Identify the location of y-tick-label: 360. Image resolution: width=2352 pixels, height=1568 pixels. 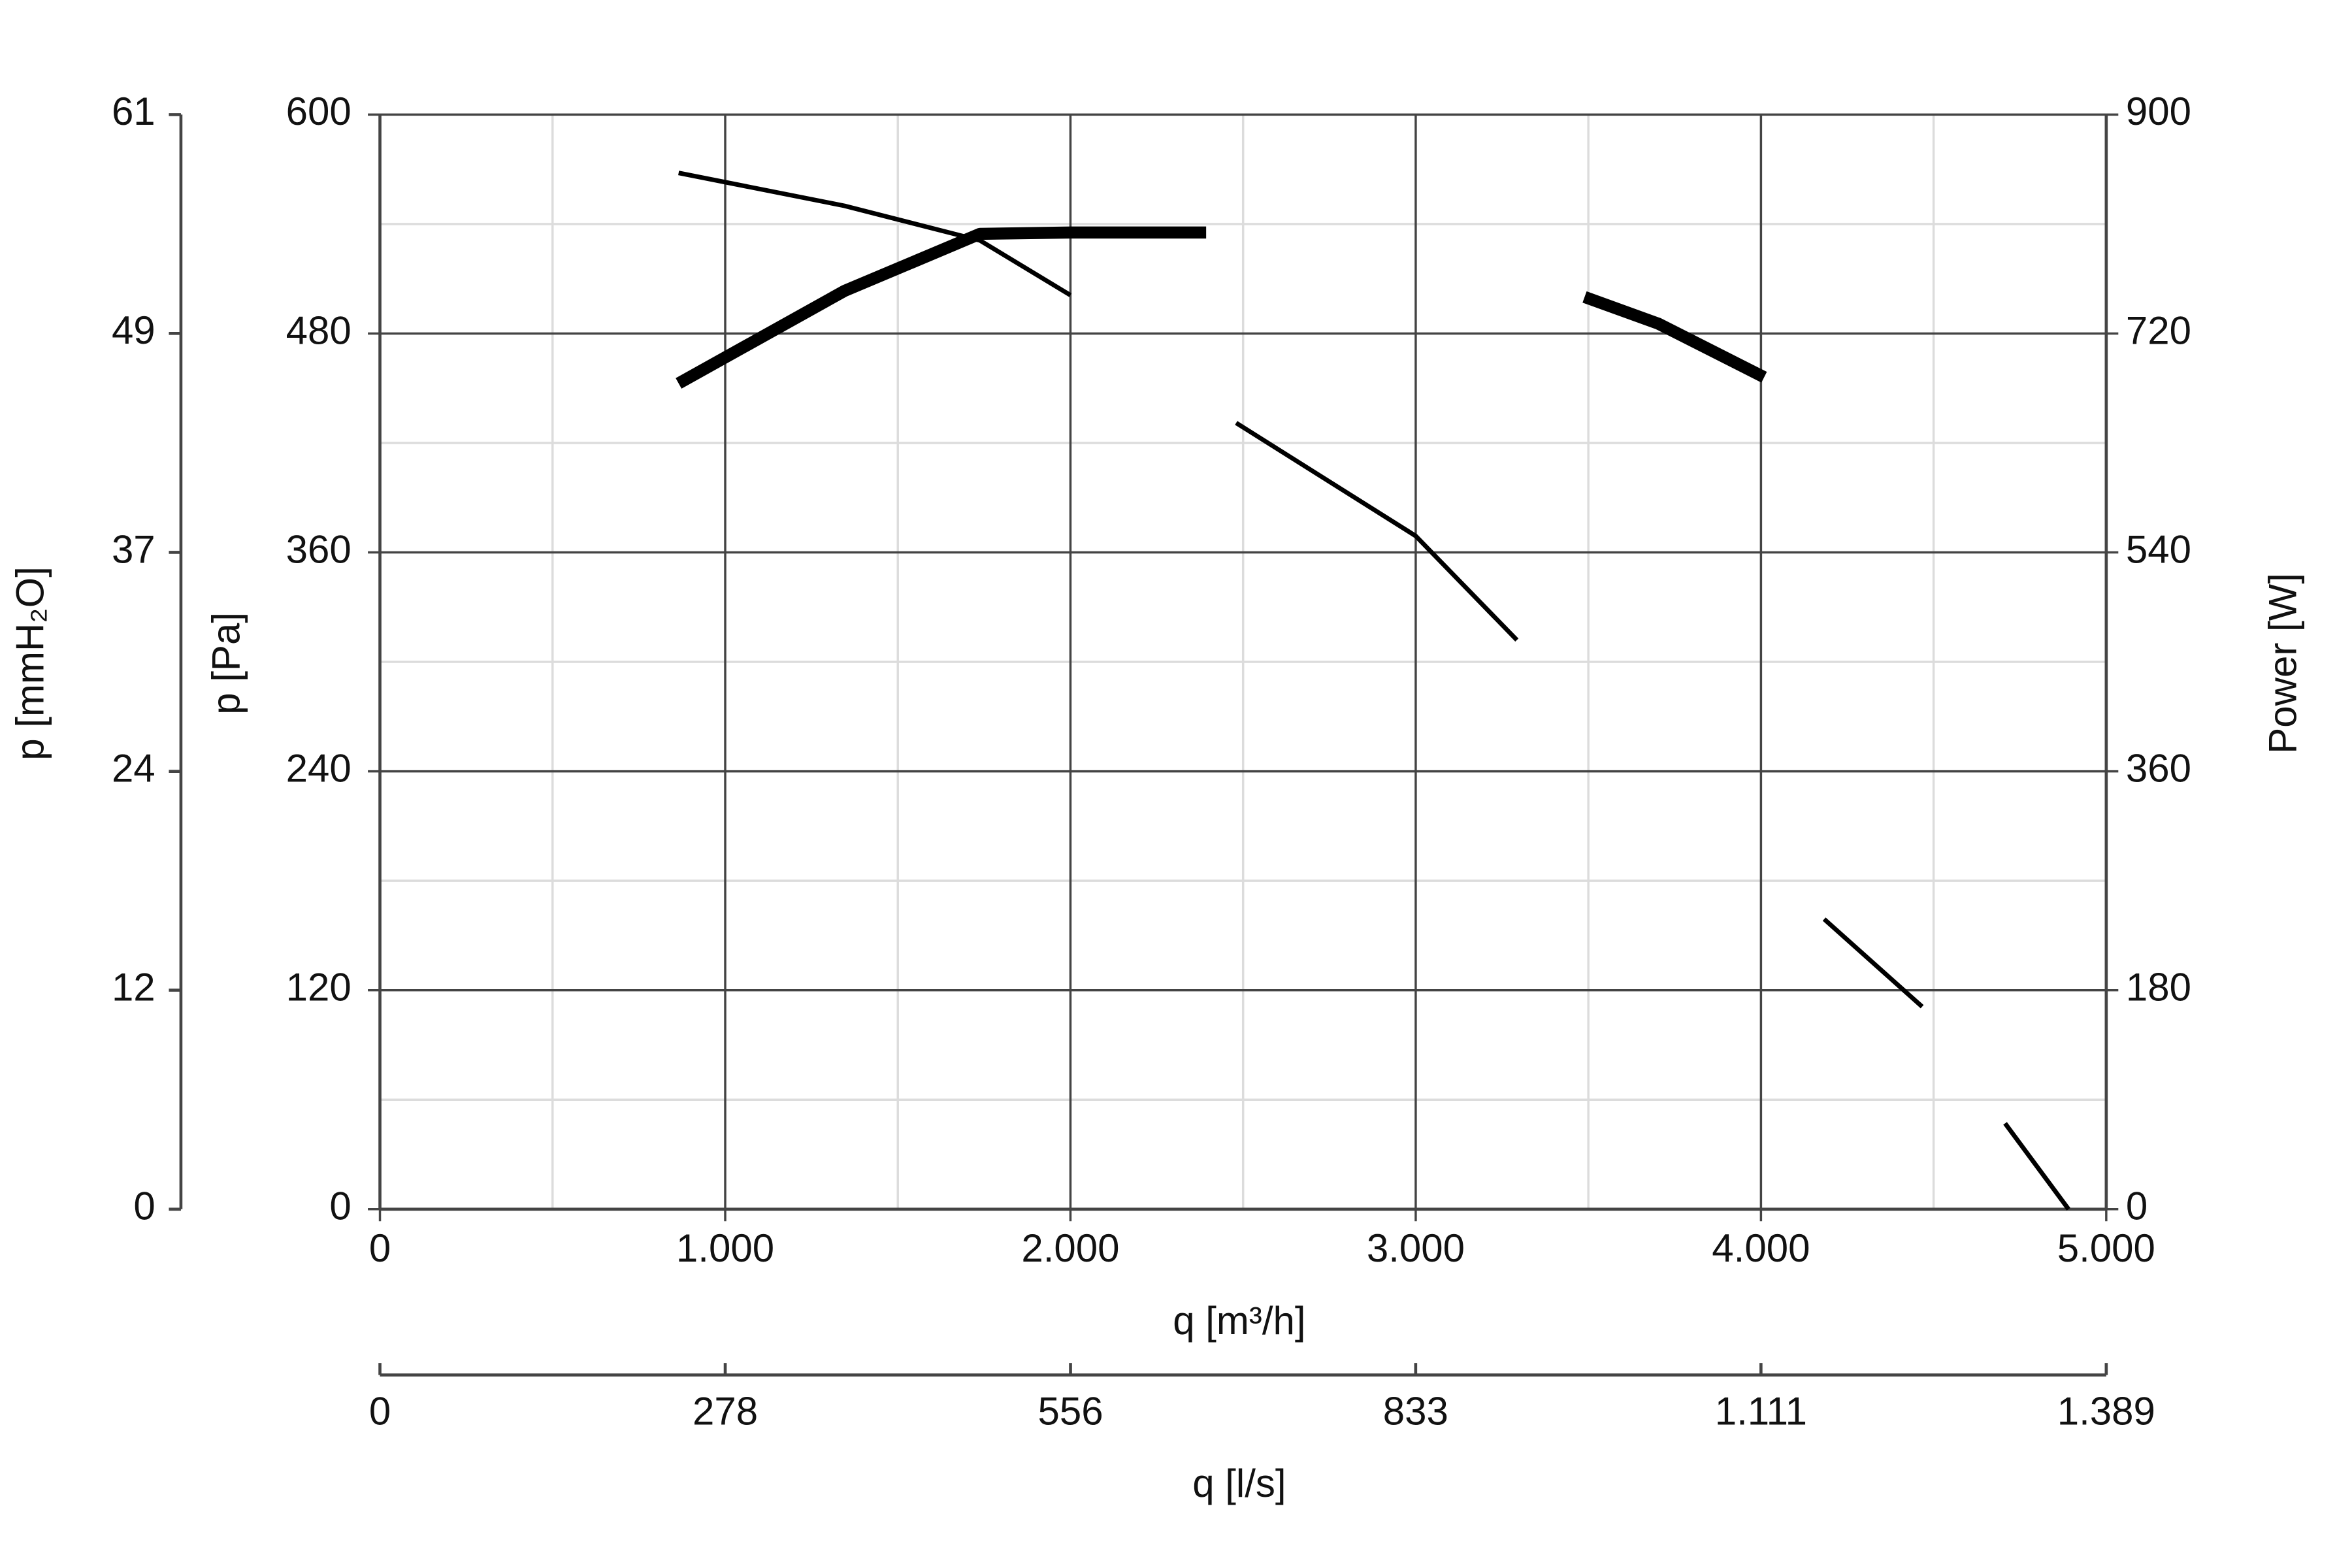
(318, 549).